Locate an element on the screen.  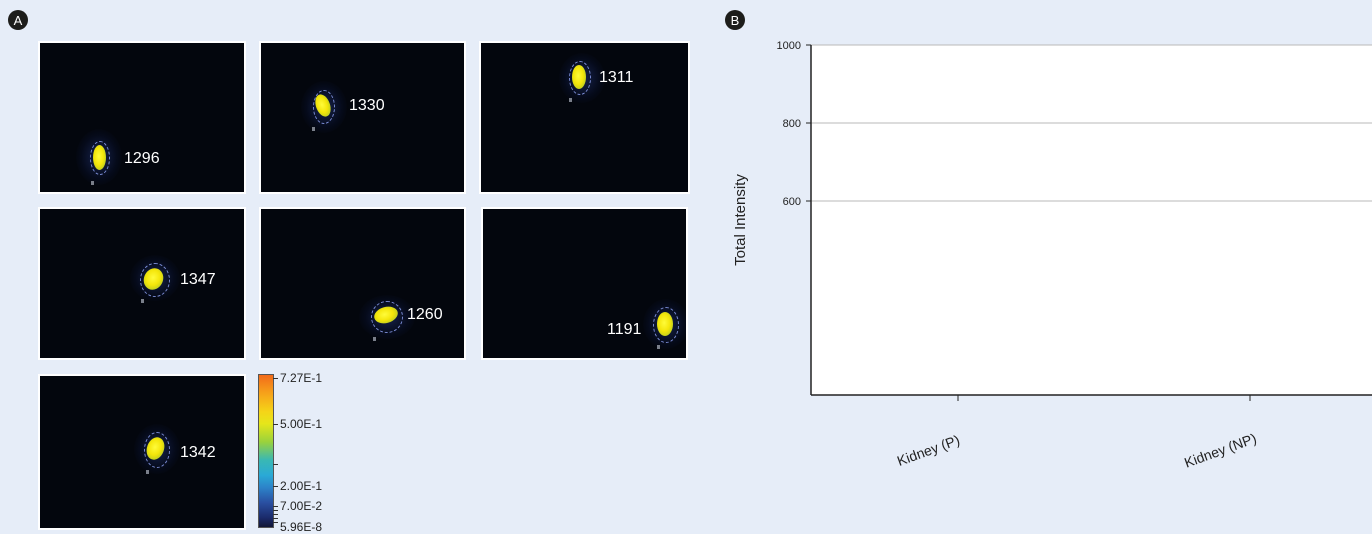
colorbar-label: 7.00E-2 is located at coordinates (301, 506).